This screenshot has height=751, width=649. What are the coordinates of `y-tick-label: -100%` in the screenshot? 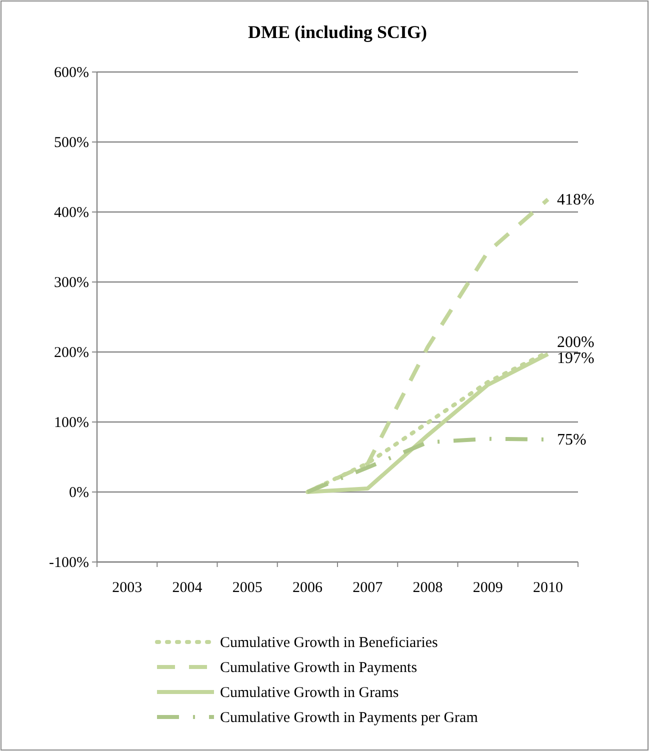 It's located at (69, 563).